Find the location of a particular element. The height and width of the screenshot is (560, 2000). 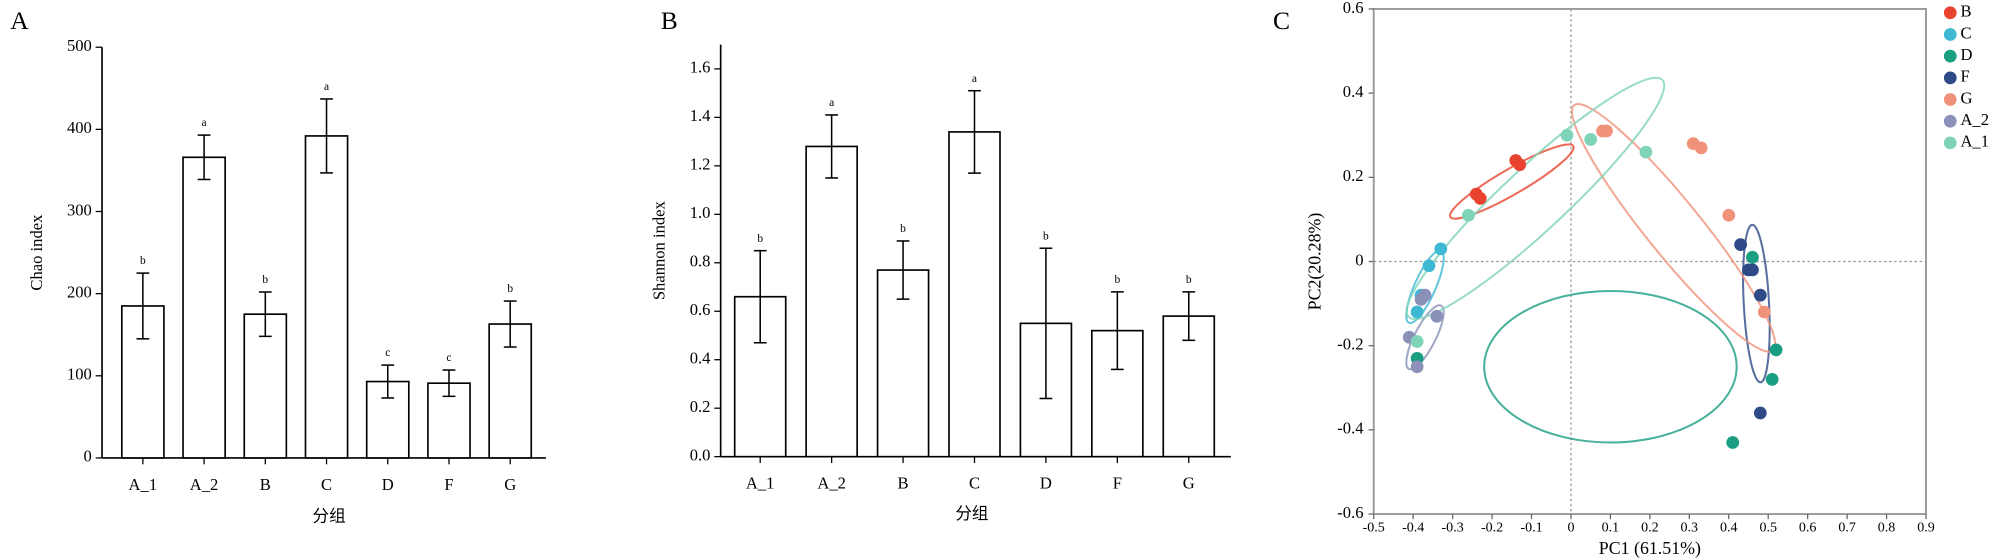

legend-label: A_2 is located at coordinates (1974, 119).